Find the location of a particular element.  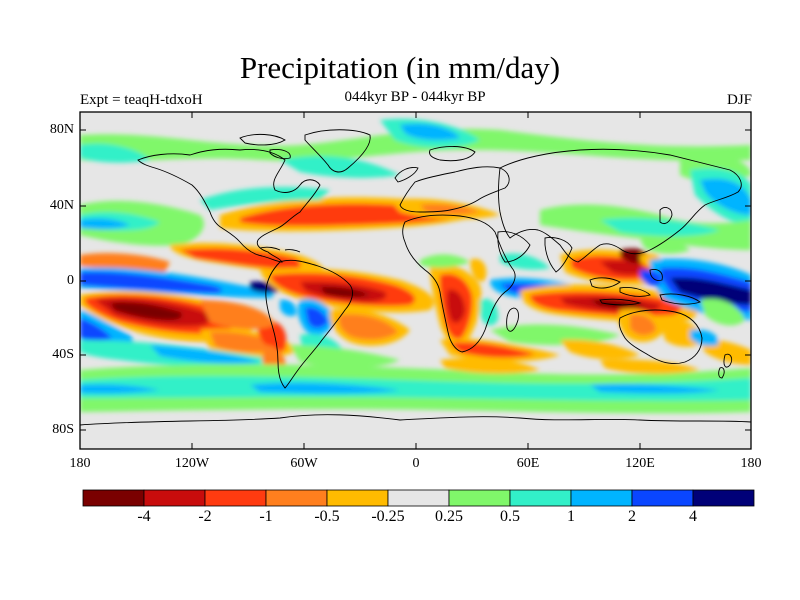

colorbar-label: -0.5 is located at coordinates (327, 516).